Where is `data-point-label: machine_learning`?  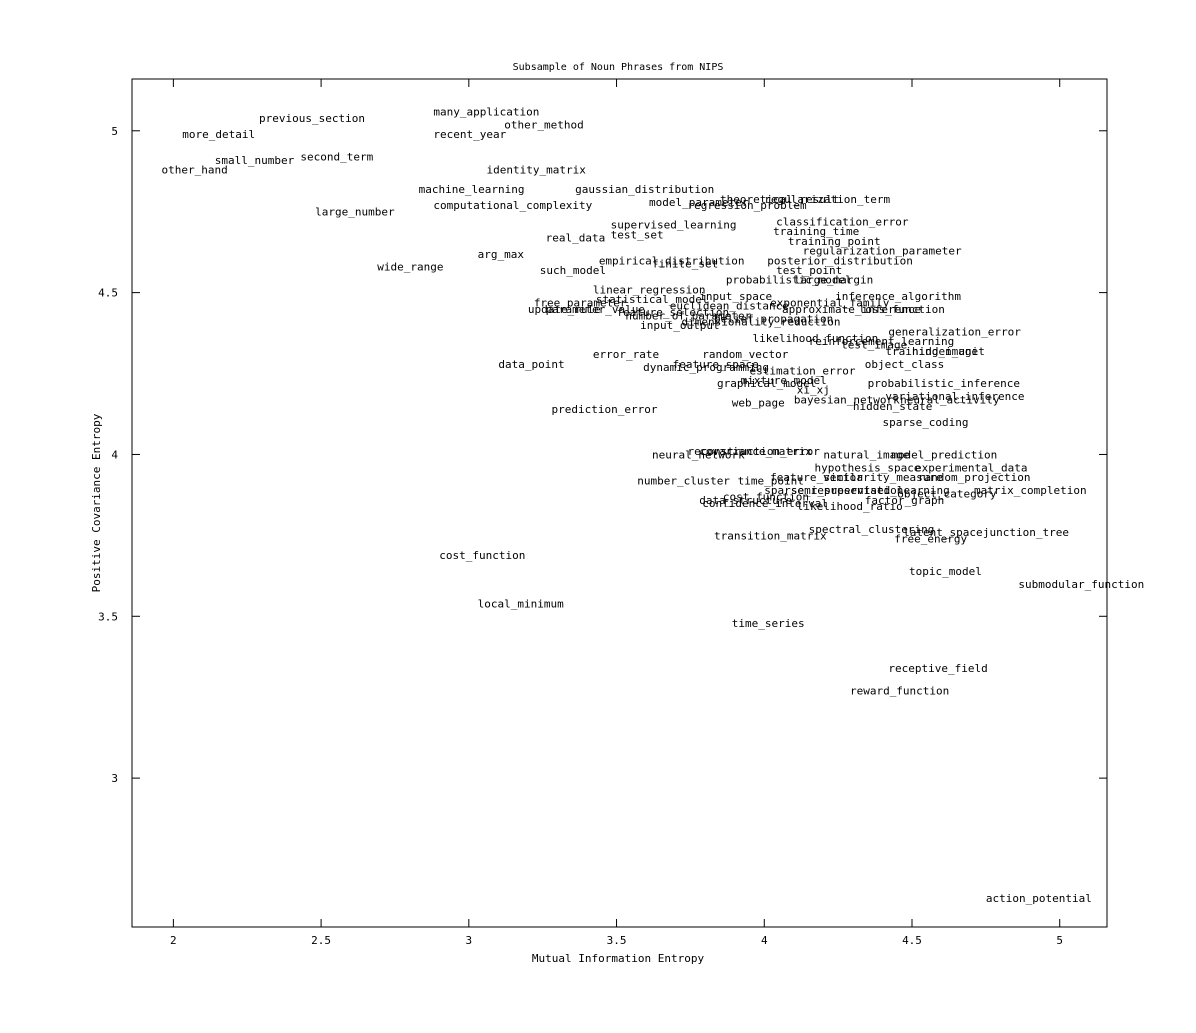
data-point-label: machine_learning is located at coordinates (472, 189).